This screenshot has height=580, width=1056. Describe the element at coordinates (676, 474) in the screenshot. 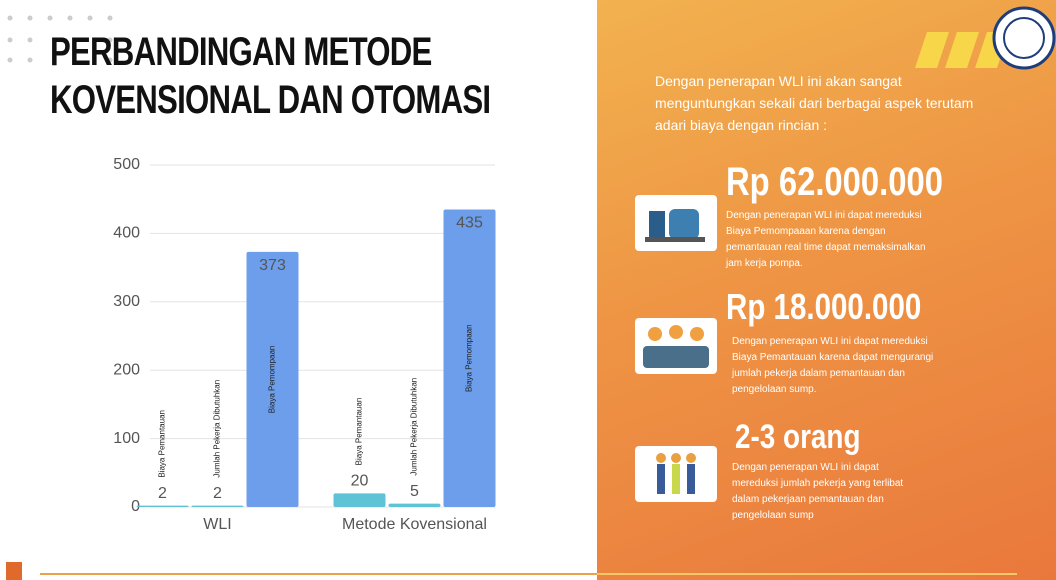

I see `people-icon` at that location.